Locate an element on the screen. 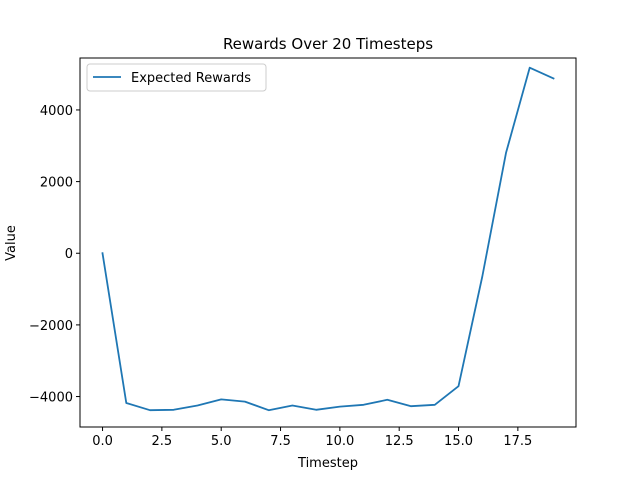  legend-box is located at coordinates (176, 77).